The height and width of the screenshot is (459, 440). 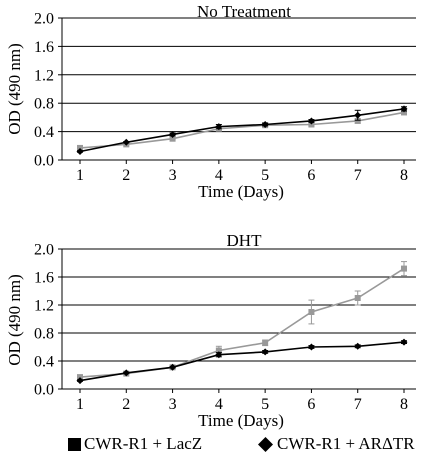 What do you see at coordinates (245, 240) in the screenshot?
I see `chart-title: DHT` at bounding box center [245, 240].